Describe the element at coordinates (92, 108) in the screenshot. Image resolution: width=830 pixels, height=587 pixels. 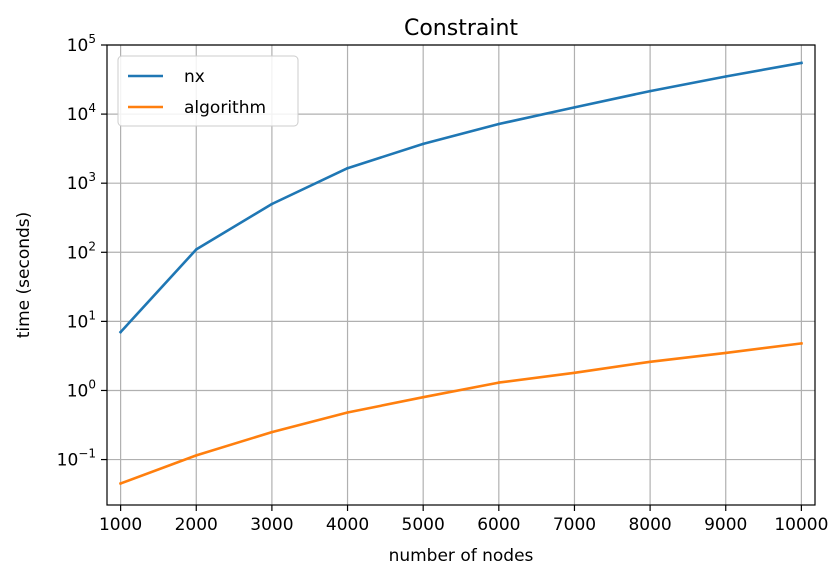
I see `y-tick-exponent: 4` at that location.